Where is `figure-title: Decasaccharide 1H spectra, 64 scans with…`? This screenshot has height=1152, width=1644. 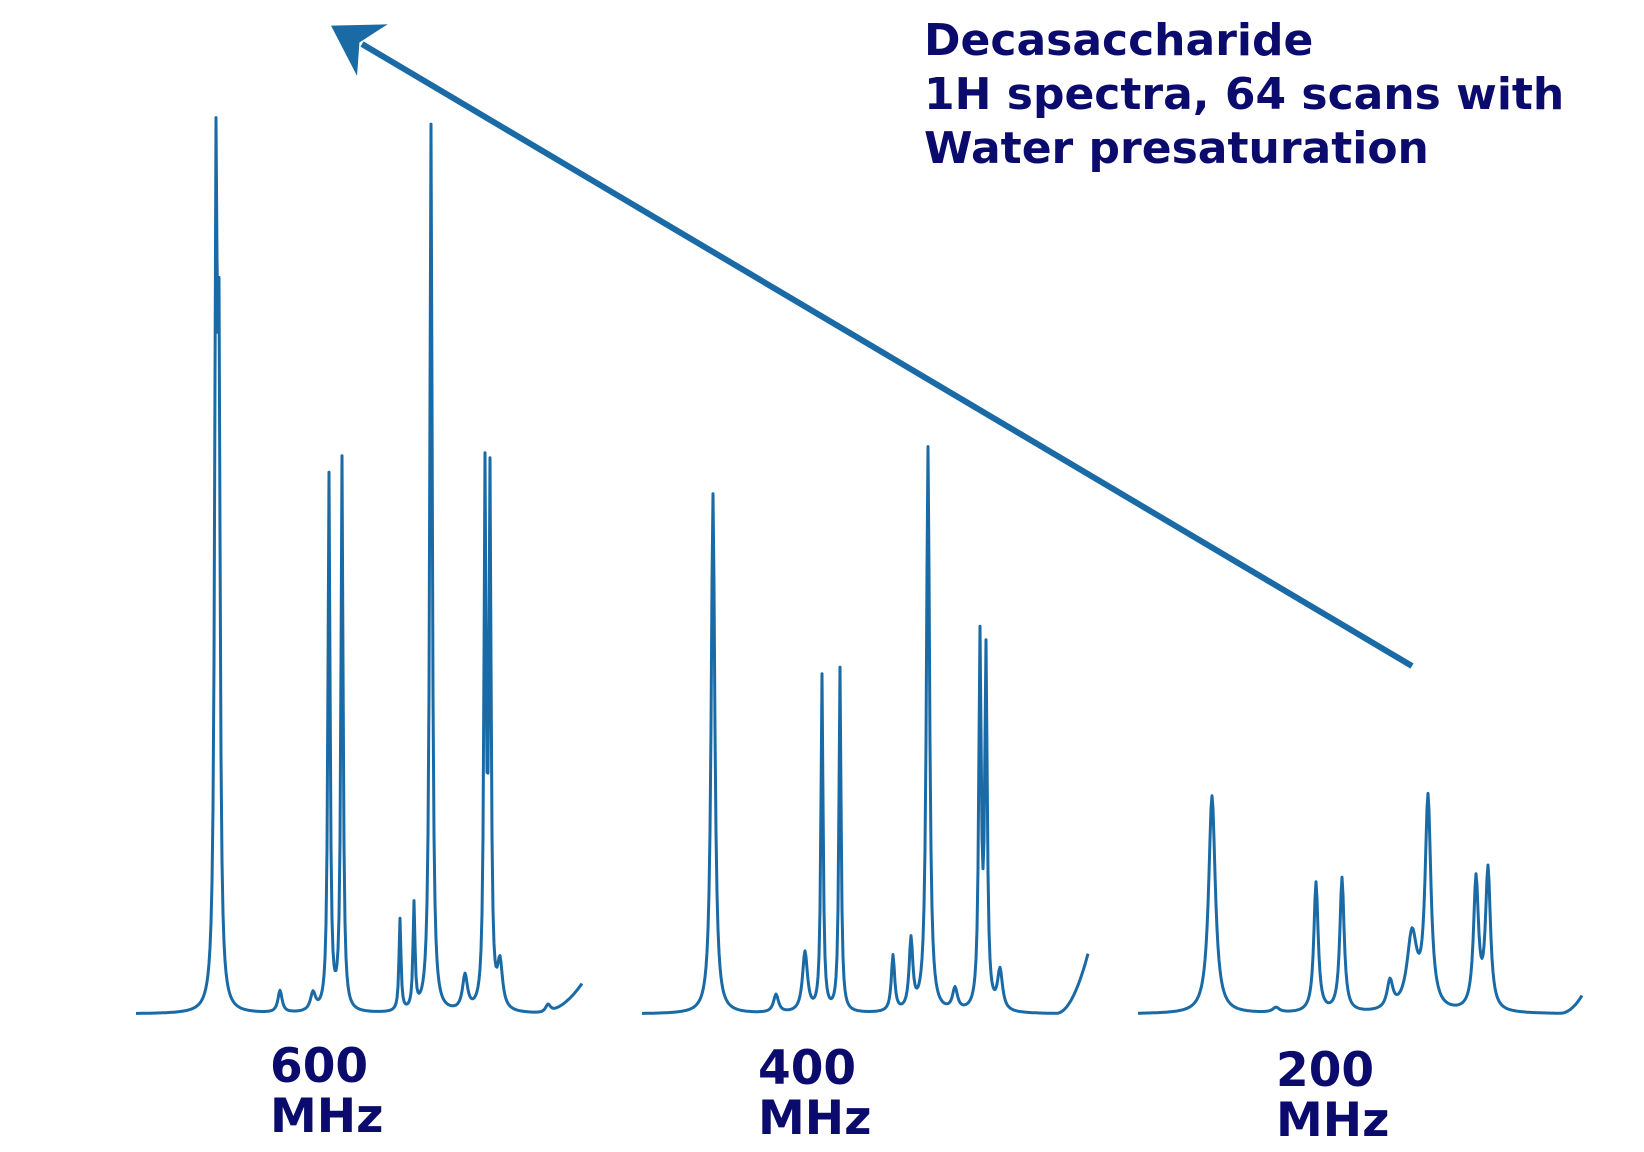 figure-title: Decasaccharide 1H spectra, 64 scans with… is located at coordinates (1244, 95).